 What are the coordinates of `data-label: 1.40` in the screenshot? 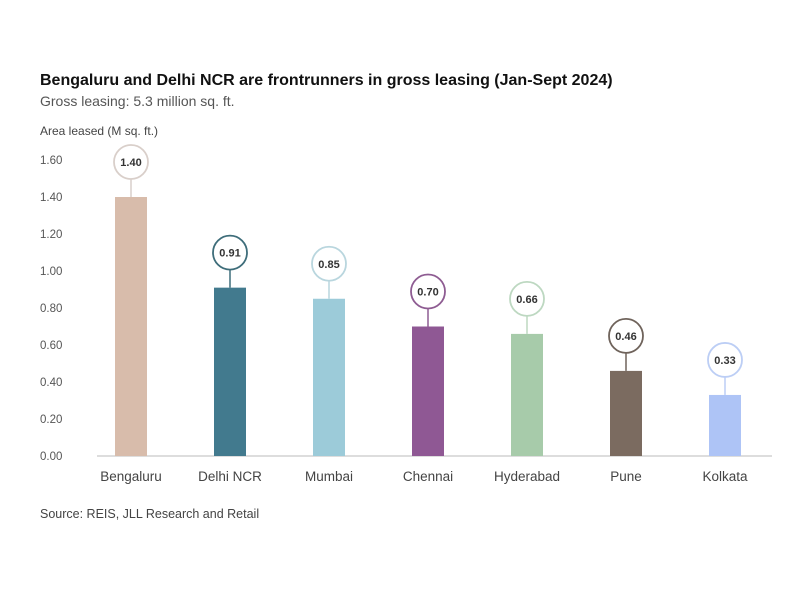 It's located at (130, 163).